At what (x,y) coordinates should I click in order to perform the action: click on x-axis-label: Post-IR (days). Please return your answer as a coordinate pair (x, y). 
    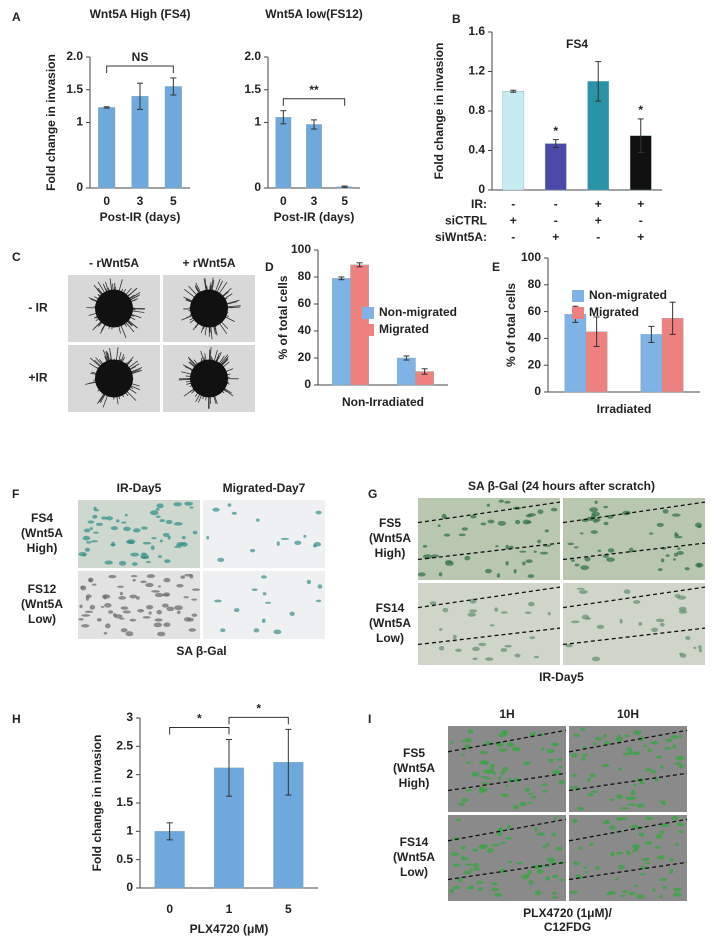
    Looking at the image, I should click on (140, 217).